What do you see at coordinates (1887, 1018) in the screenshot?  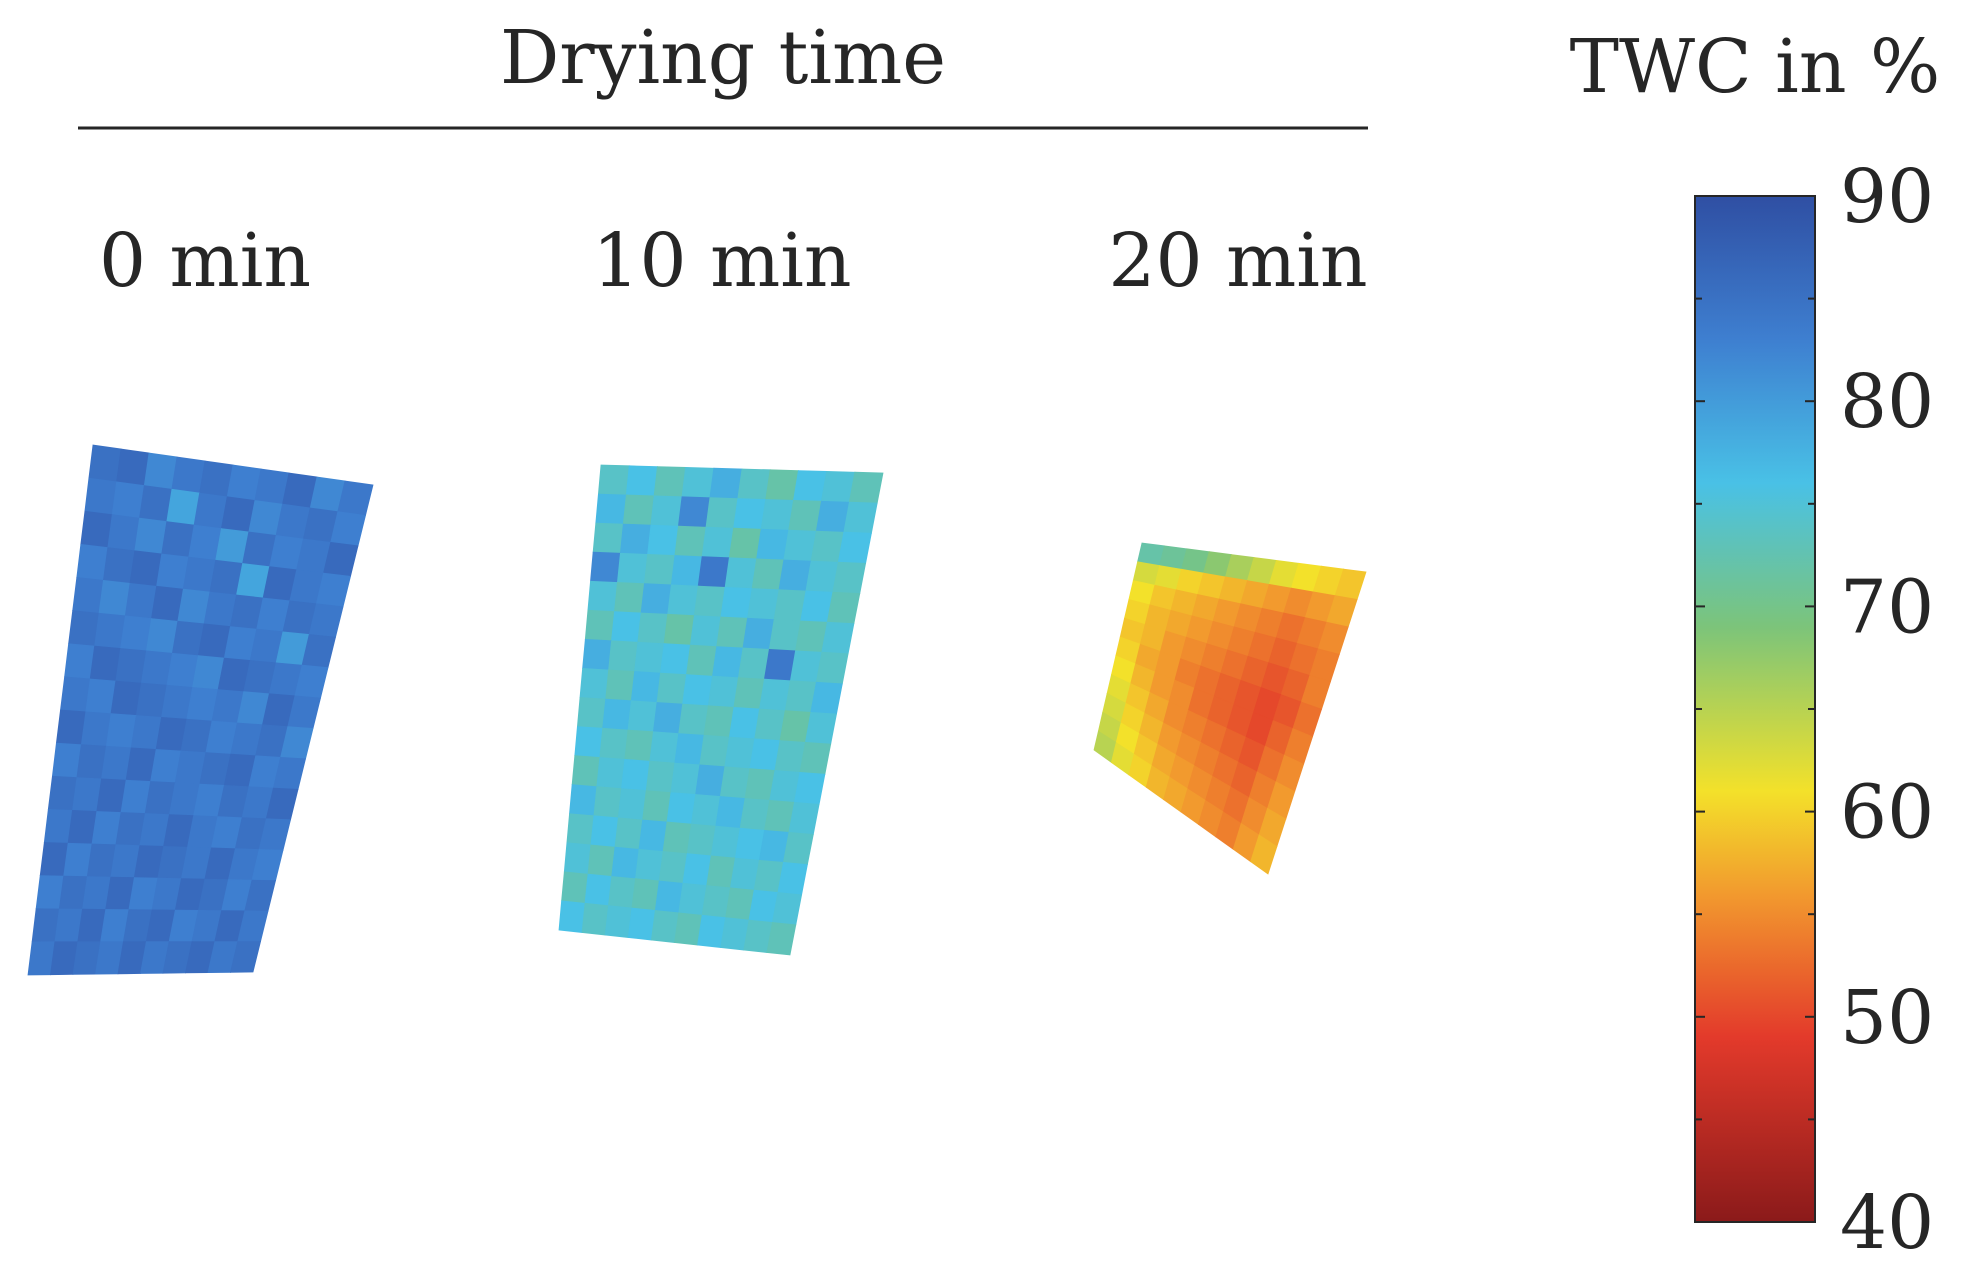 I see `colorbar-tick-label: 50` at bounding box center [1887, 1018].